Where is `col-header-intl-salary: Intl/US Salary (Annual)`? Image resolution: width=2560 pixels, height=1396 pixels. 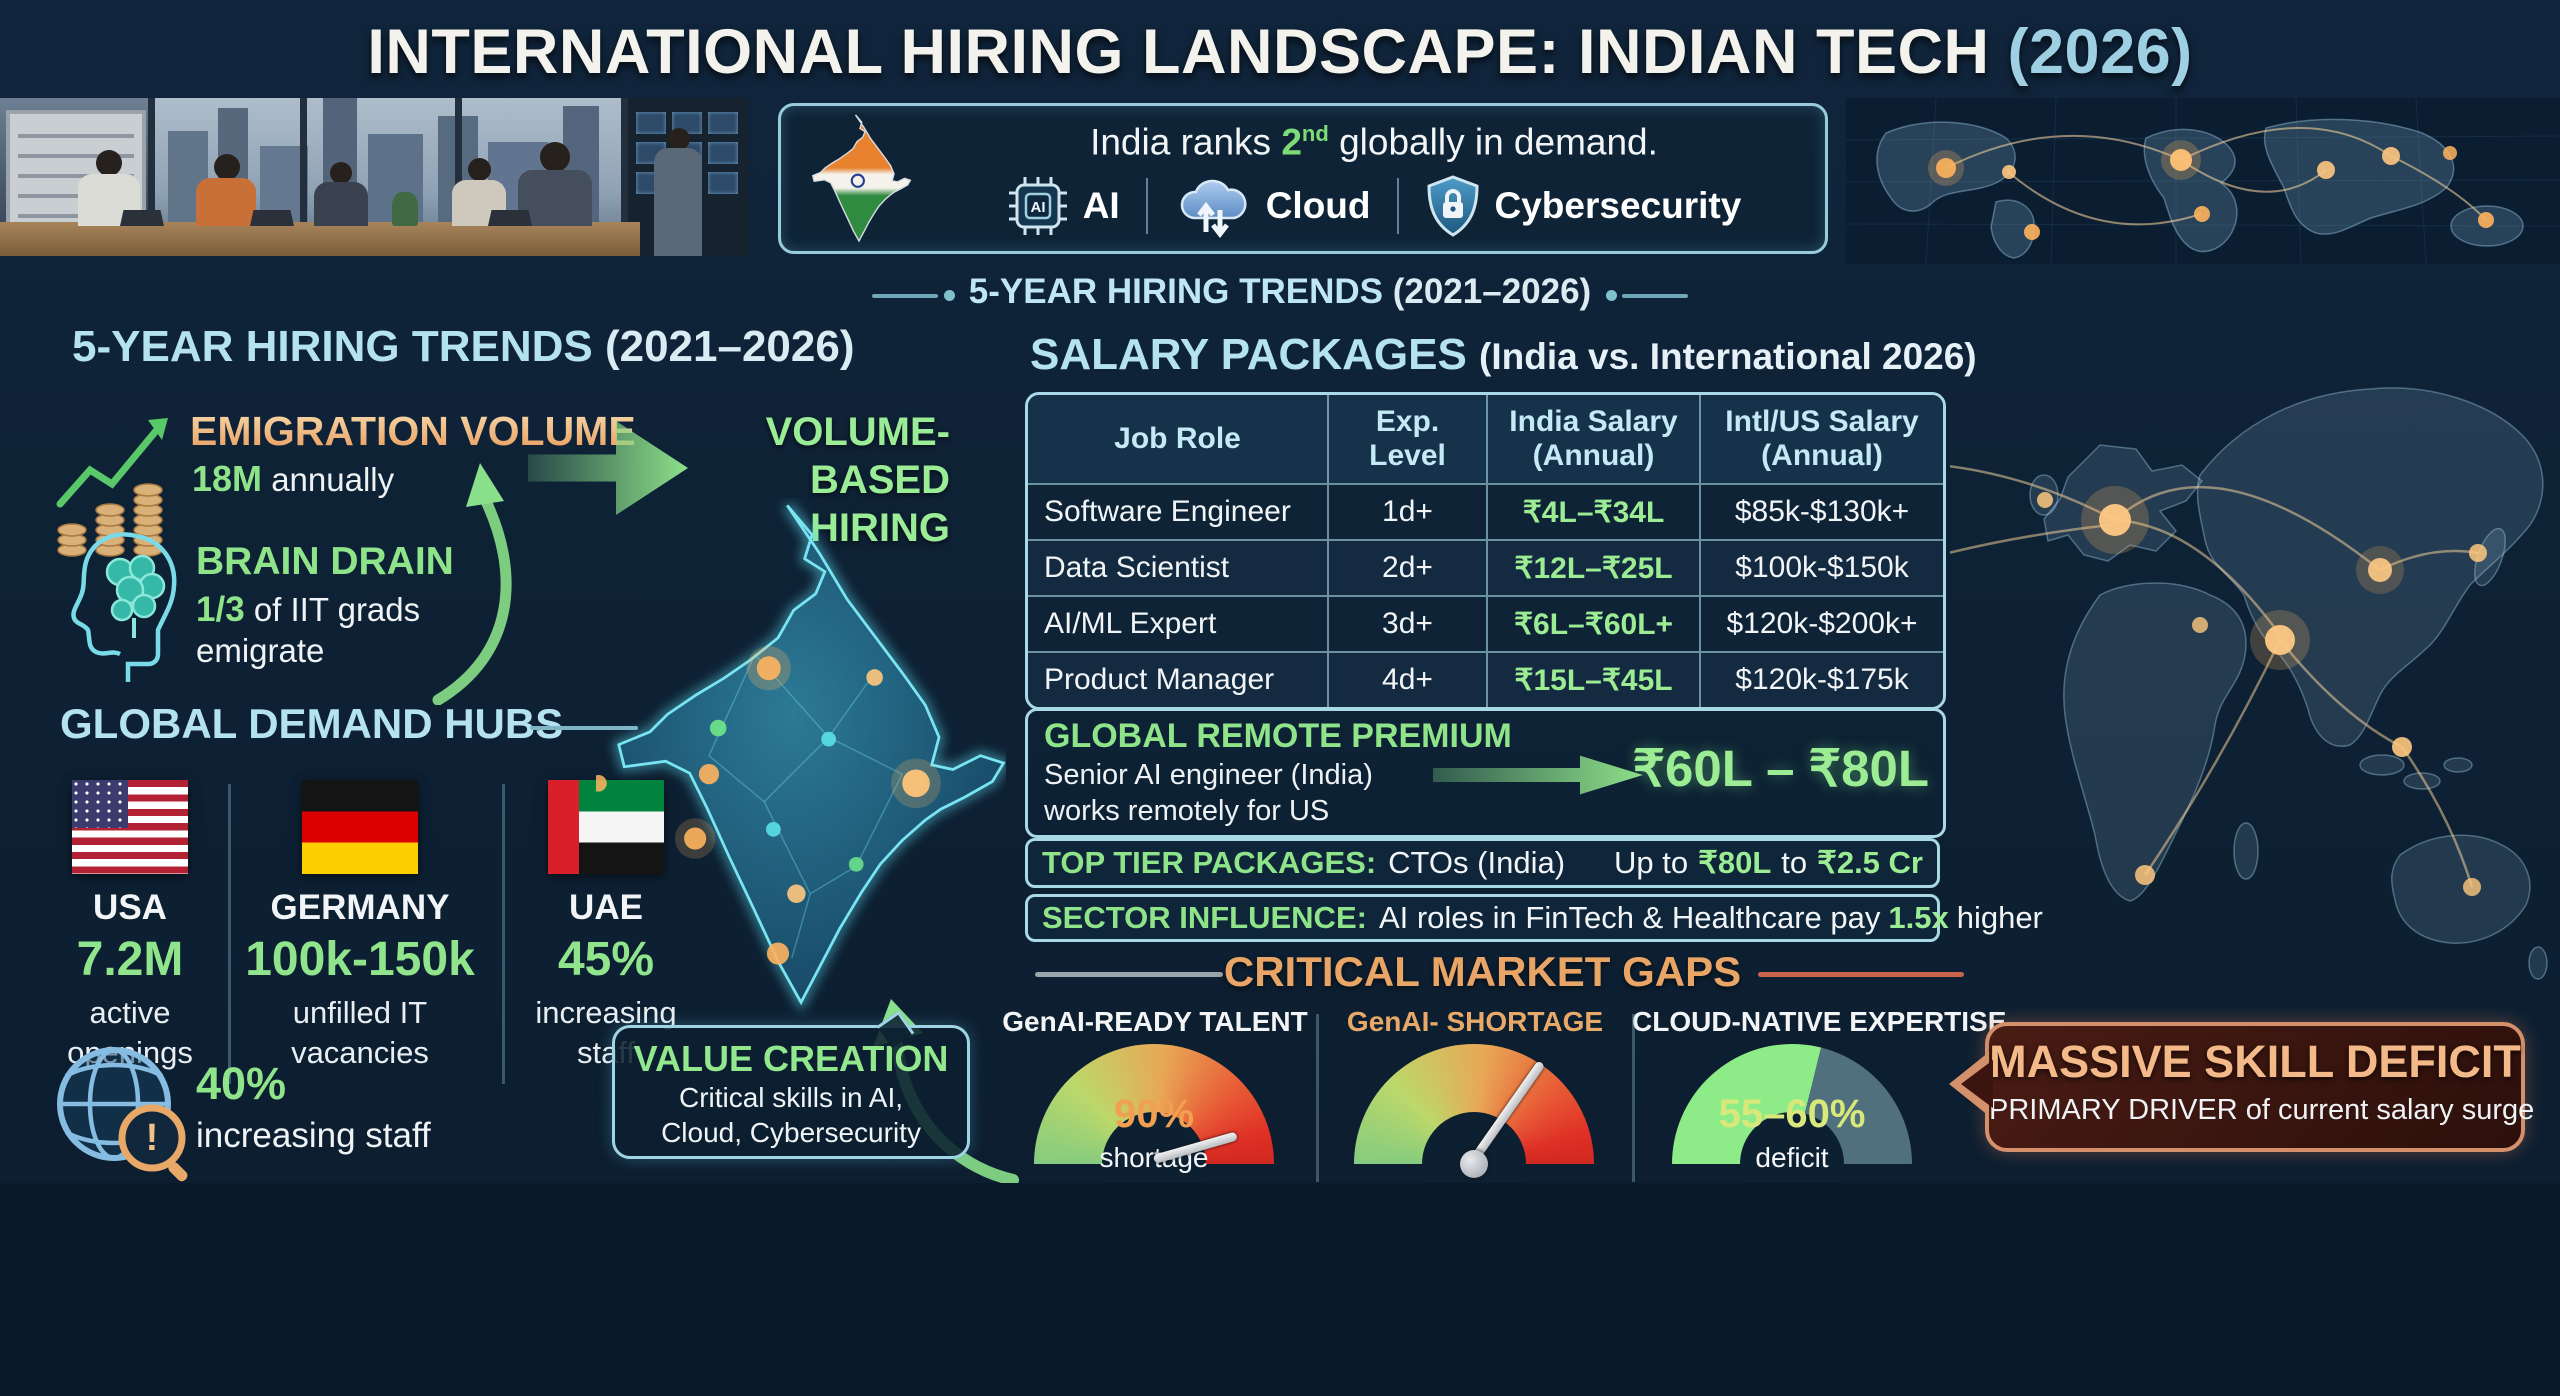
col-header-intl-salary: Intl/US Salary (Annual) is located at coordinates (1822, 439).